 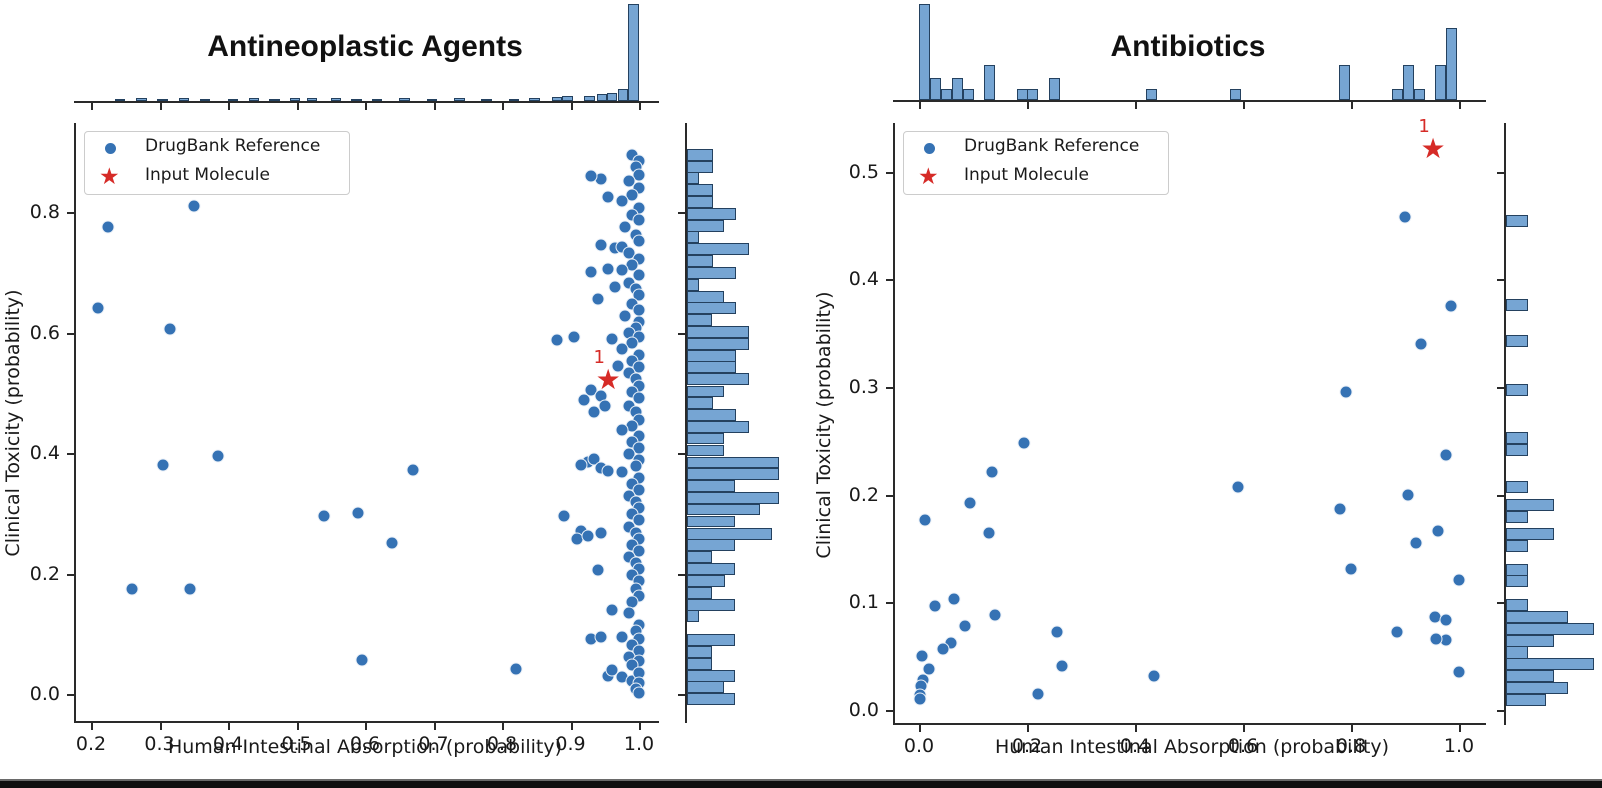 I want to click on legend-box: DrugBank Reference ★ Input Molecule, so click(x=1036, y=163).